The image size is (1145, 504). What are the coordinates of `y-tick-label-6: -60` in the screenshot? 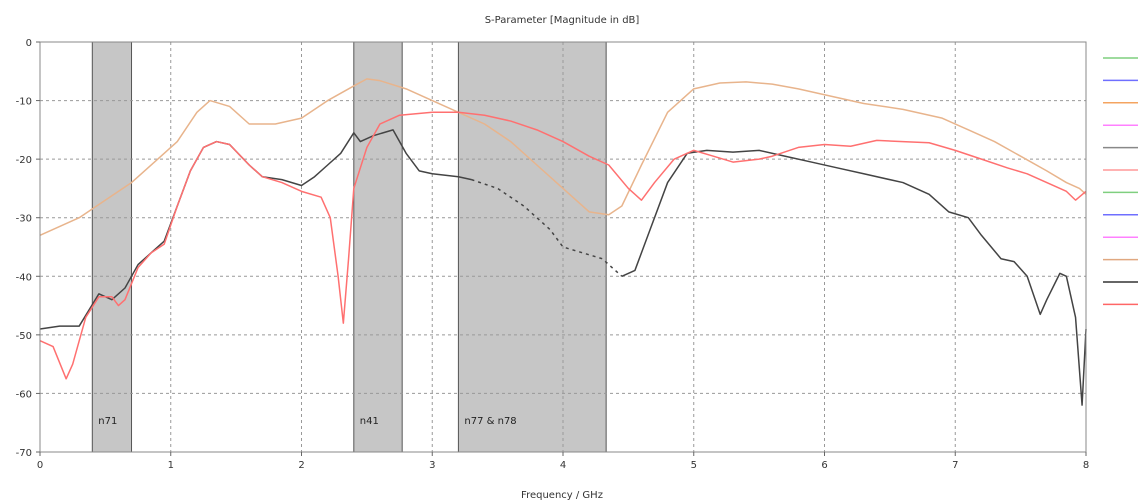 It's located at (24, 394).